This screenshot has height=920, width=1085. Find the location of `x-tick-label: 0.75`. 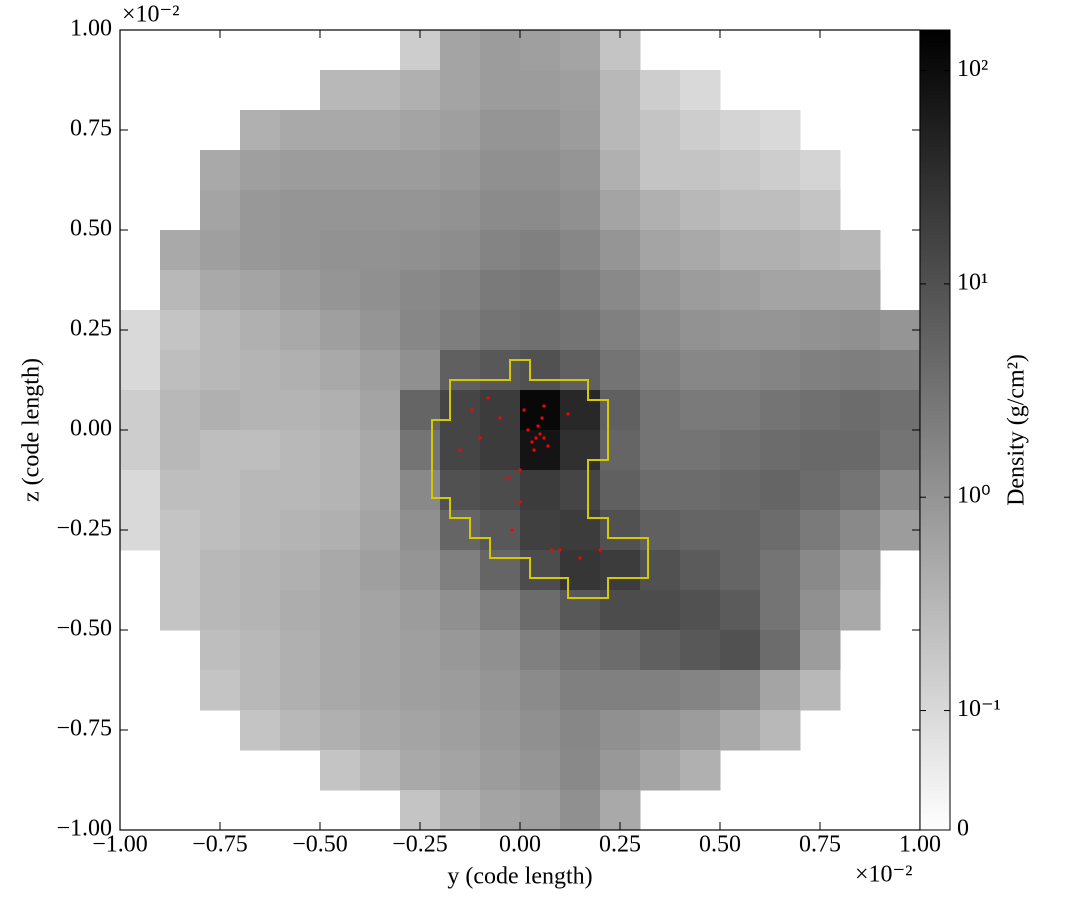

x-tick-label: 0.75 is located at coordinates (820, 845).